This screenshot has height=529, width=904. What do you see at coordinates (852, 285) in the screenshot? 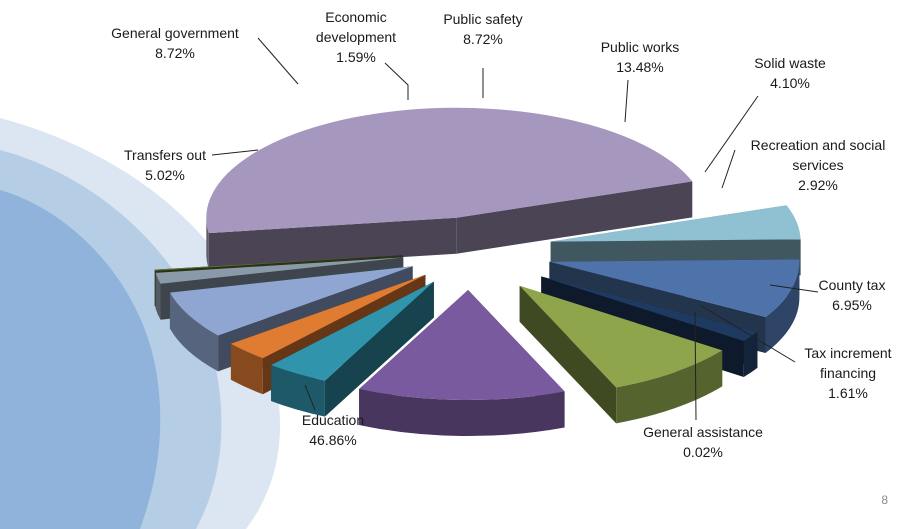
I see `slice-label-name-line: County tax` at bounding box center [852, 285].